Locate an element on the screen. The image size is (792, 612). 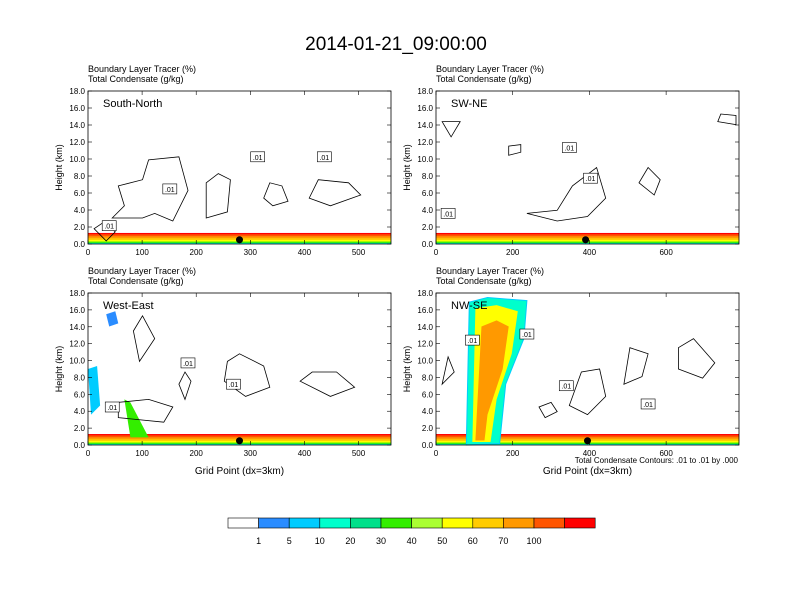
colorbar-label: 10 is located at coordinates (320, 541).